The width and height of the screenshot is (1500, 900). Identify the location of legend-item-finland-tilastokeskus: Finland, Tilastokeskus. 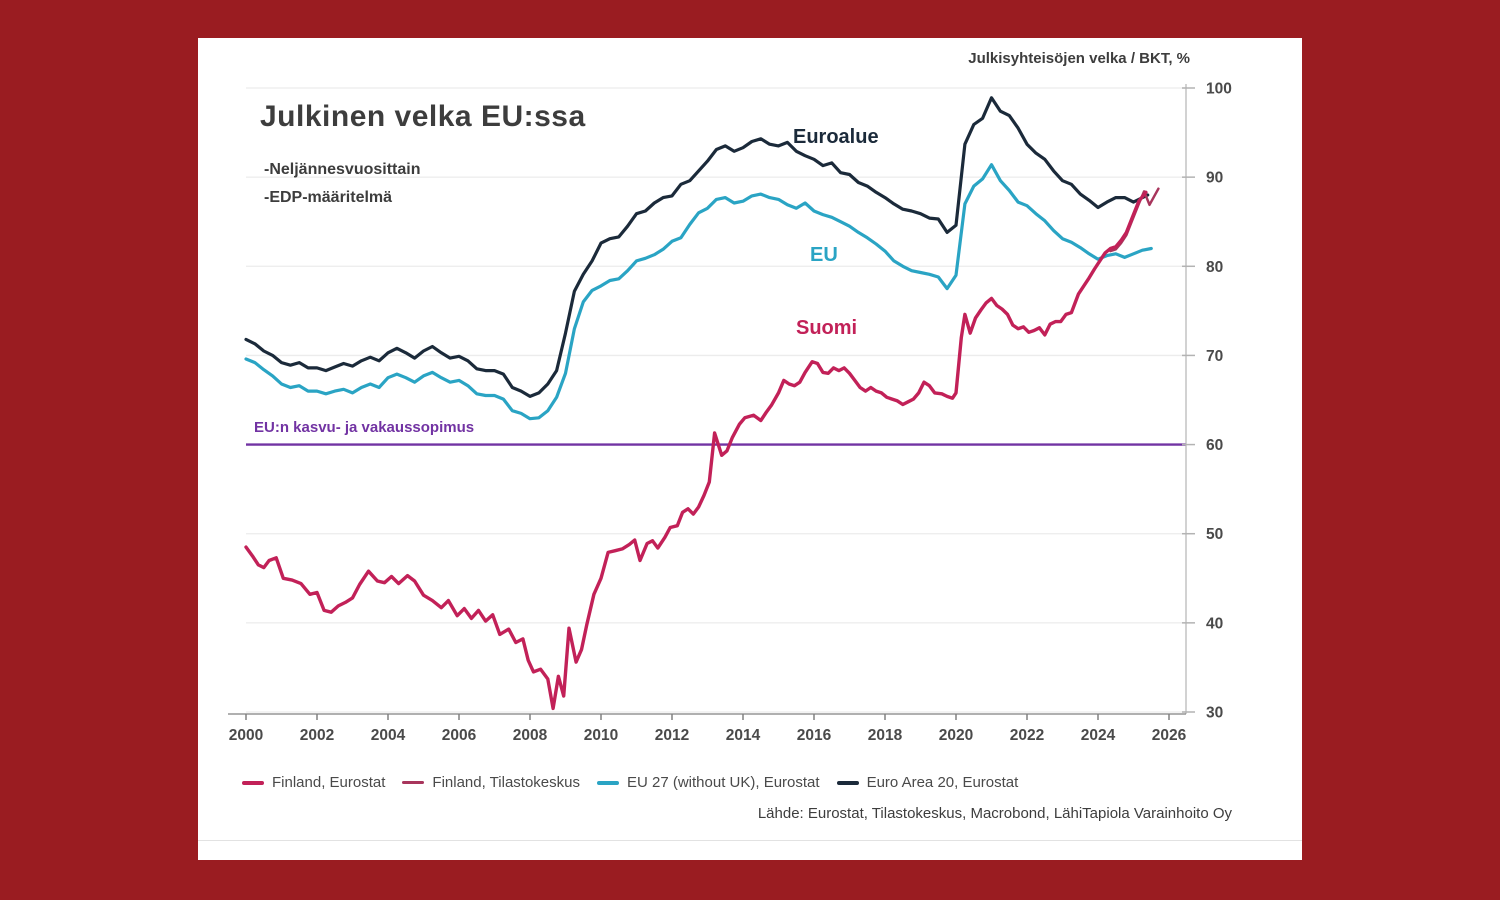
(491, 782).